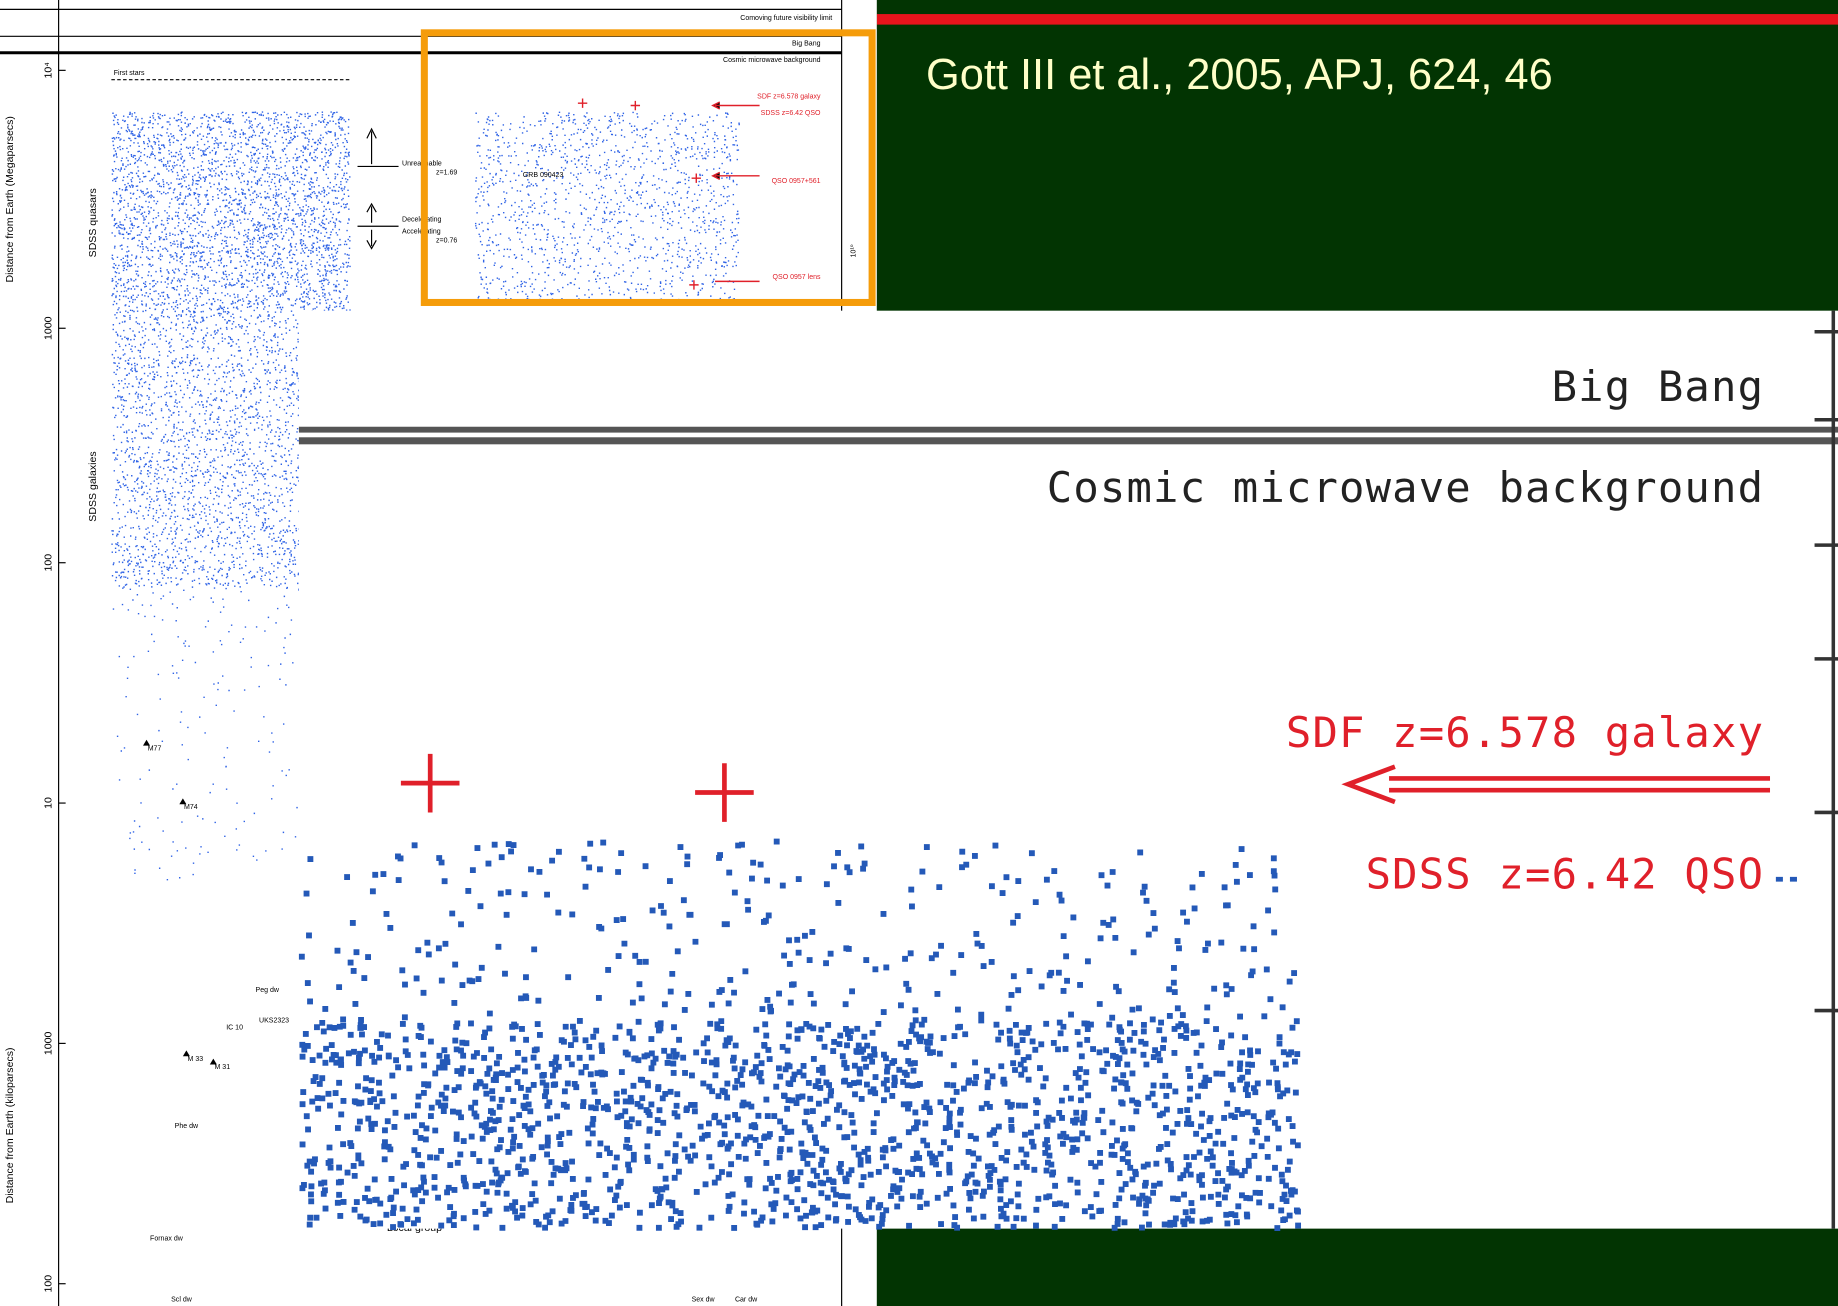 The height and width of the screenshot is (1306, 1838). Describe the element at coordinates (746, 1299) in the screenshot. I see `object-label: Car dw` at that location.